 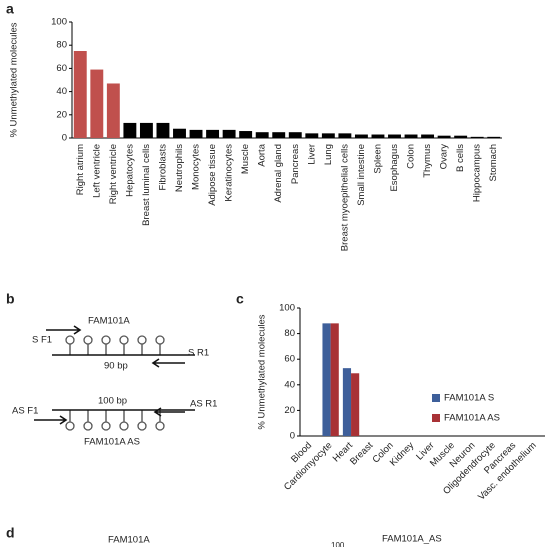 What do you see at coordinates (477, 173) in the screenshot?
I see `x-tick-label: Hippocampus` at bounding box center [477, 173].